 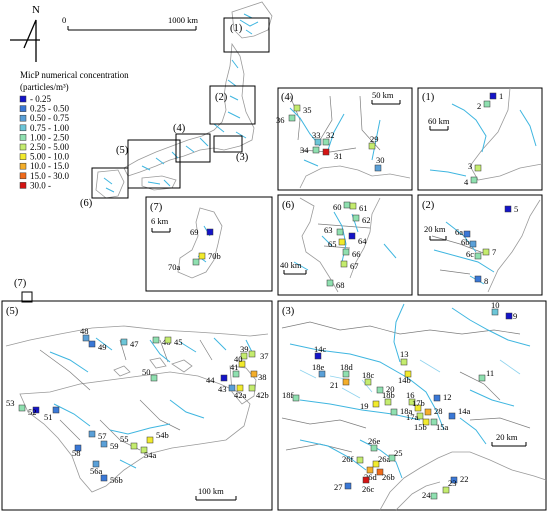 What do you see at coordinates (366, 220) in the screenshot?
I see `sample-label-62: 62` at bounding box center [366, 220].